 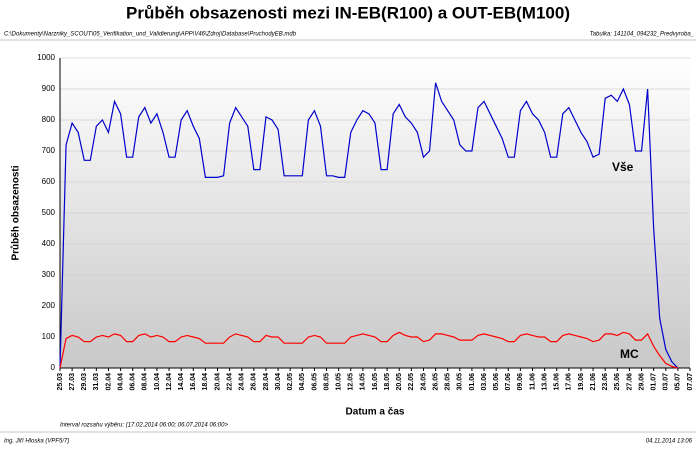 What do you see at coordinates (484, 382) in the screenshot?
I see `x-tick-label: 03.06` at bounding box center [484, 382].